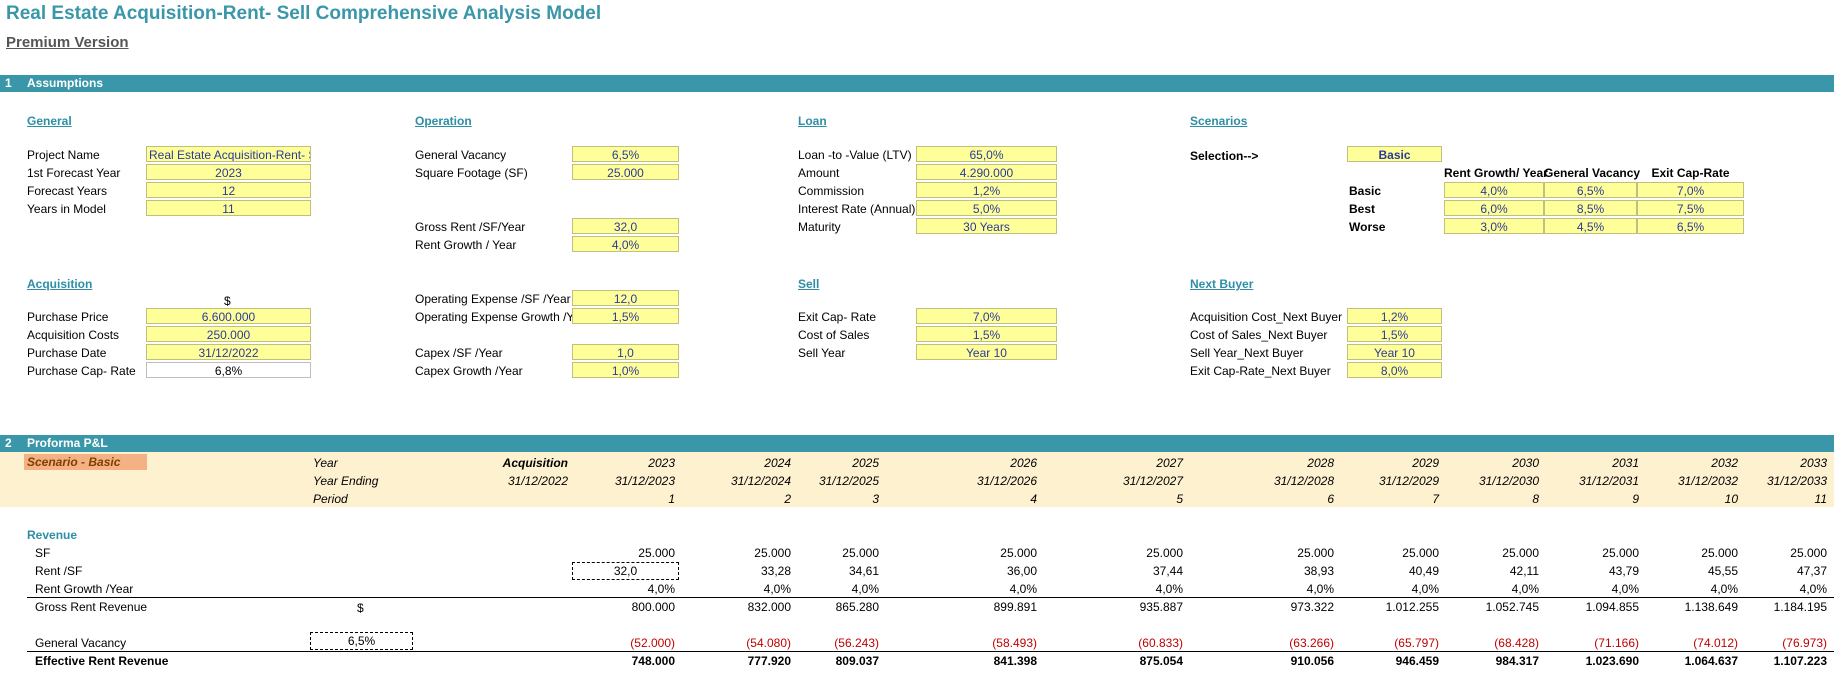 This screenshot has width=1834, height=688. I want to click on general-label-2: Forecast Years, so click(67, 191).